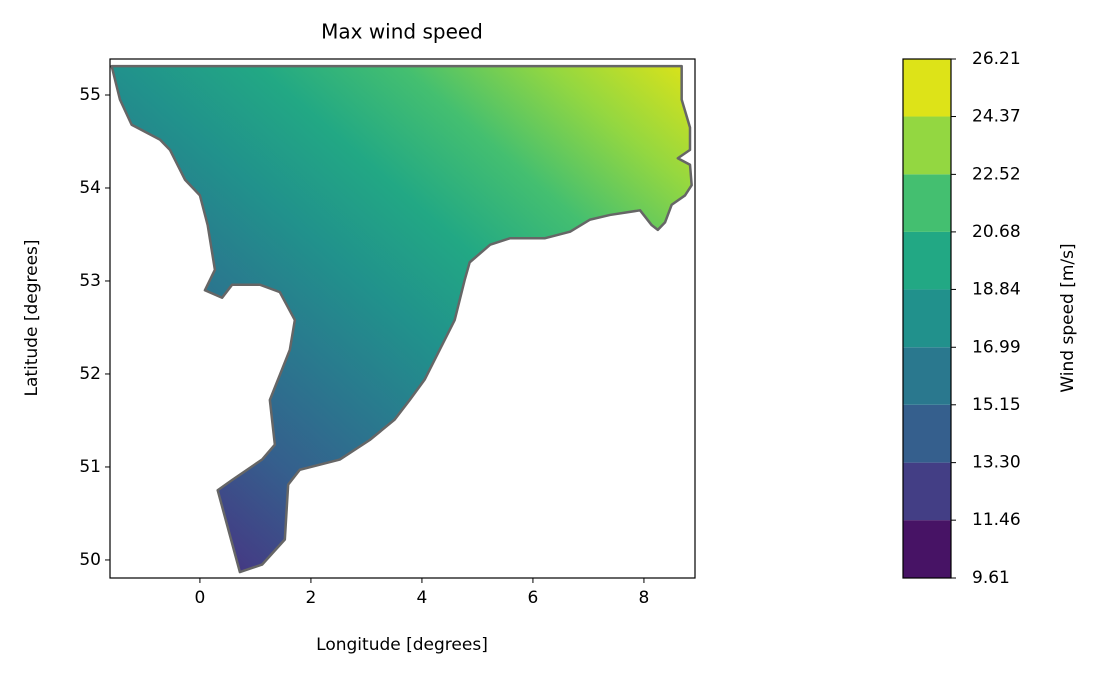 The image size is (1103, 683). Describe the element at coordinates (644, 598) in the screenshot. I see `x-tick-label: 8` at that location.